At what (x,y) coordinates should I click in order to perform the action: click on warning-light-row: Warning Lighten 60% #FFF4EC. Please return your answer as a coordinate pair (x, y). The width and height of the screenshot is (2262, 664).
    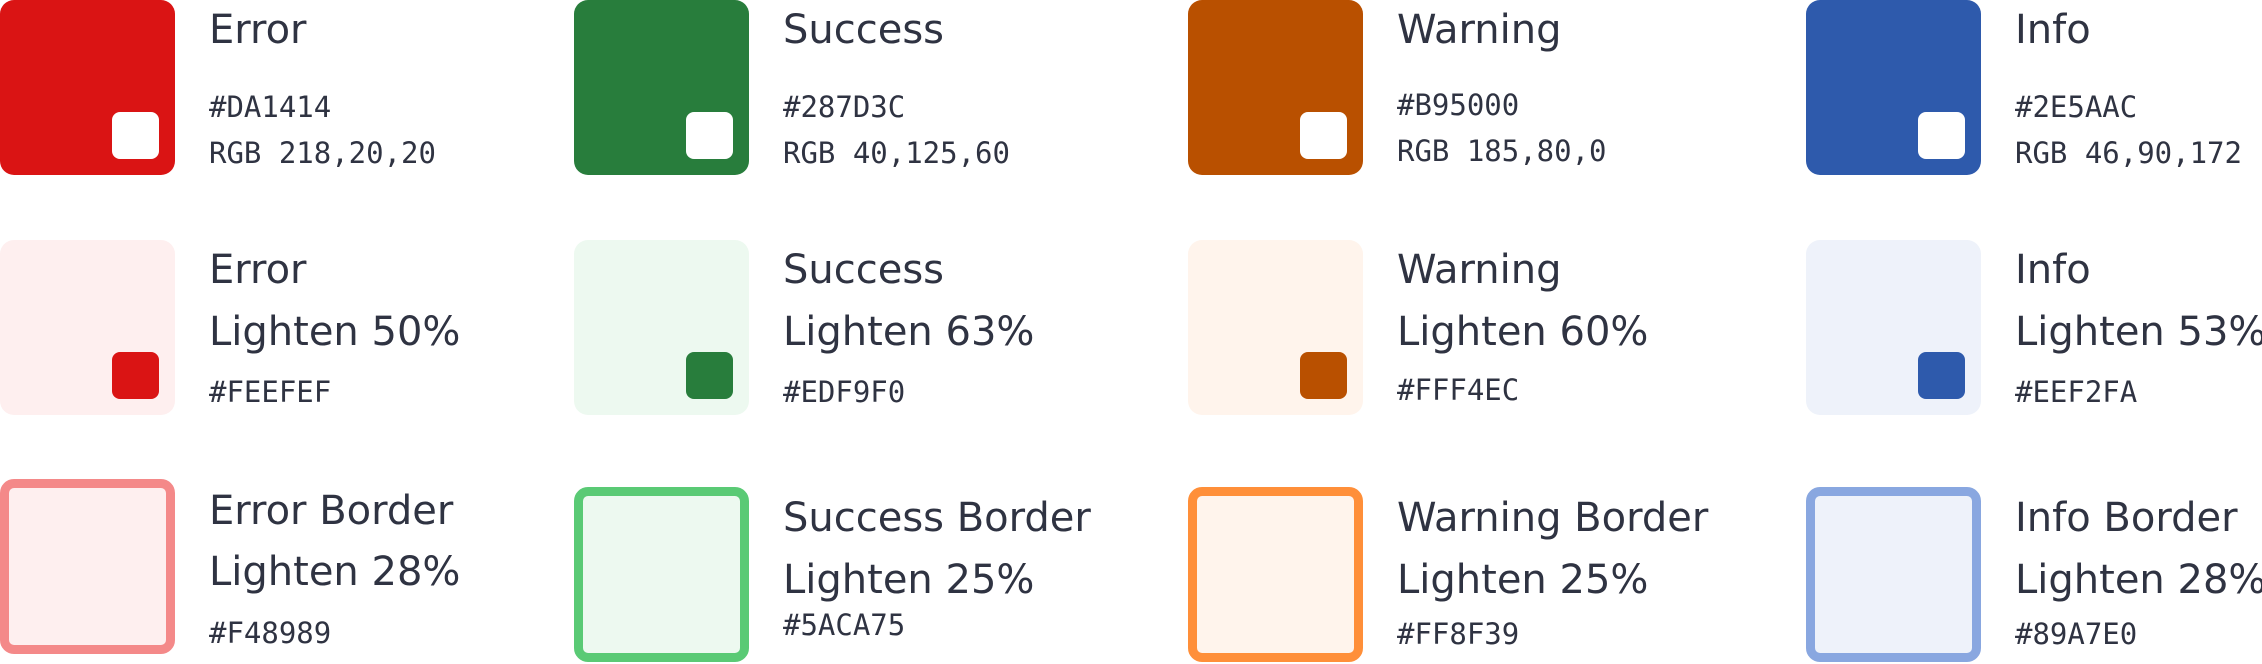
    Looking at the image, I should click on (1448, 327).